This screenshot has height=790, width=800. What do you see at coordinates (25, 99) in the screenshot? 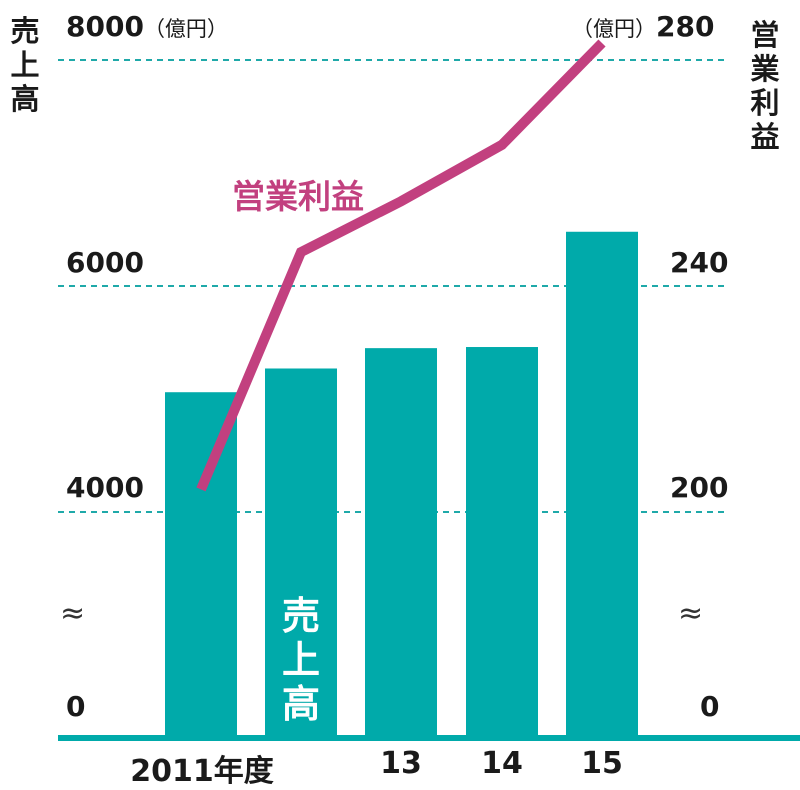
I see `left-axis-title-char: 高` at bounding box center [25, 99].